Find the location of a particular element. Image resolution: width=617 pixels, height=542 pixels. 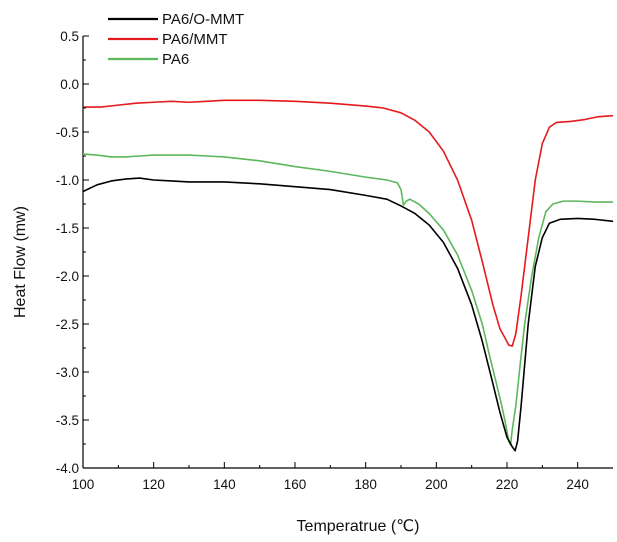

x-tick-label: 220 is located at coordinates (507, 484).